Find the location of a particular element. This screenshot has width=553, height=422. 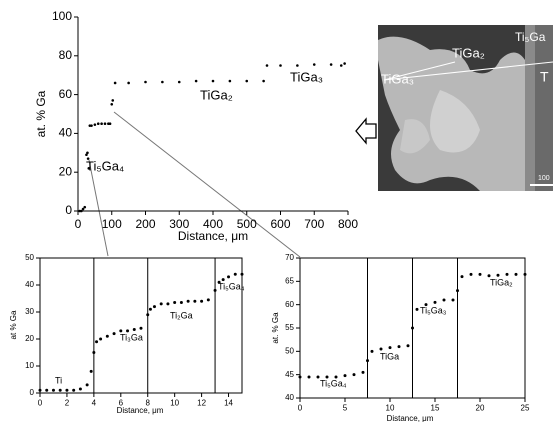

y-tick-label: 0 is located at coordinates (68, 210).